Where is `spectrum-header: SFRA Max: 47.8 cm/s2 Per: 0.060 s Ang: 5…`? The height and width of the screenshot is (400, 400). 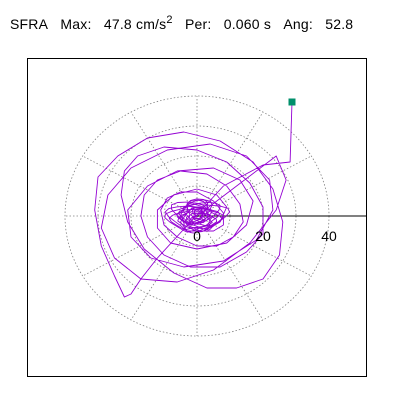
spectrum-header: SFRA Max: 47.8 cm/s2 Per: 0.060 s Ang: 5… is located at coordinates (182, 23).